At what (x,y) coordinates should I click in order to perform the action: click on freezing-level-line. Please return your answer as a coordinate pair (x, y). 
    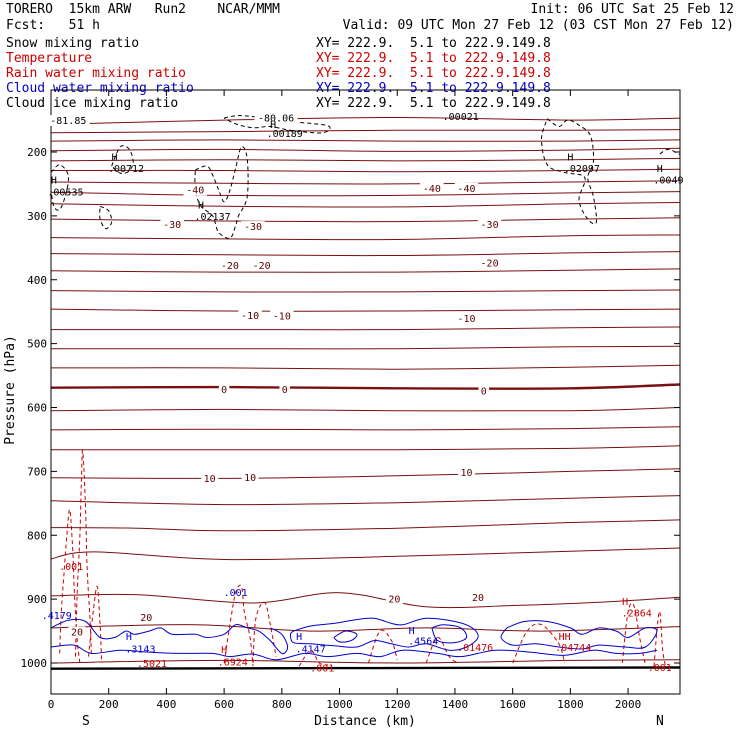
    Looking at the image, I should click on (365, 386).